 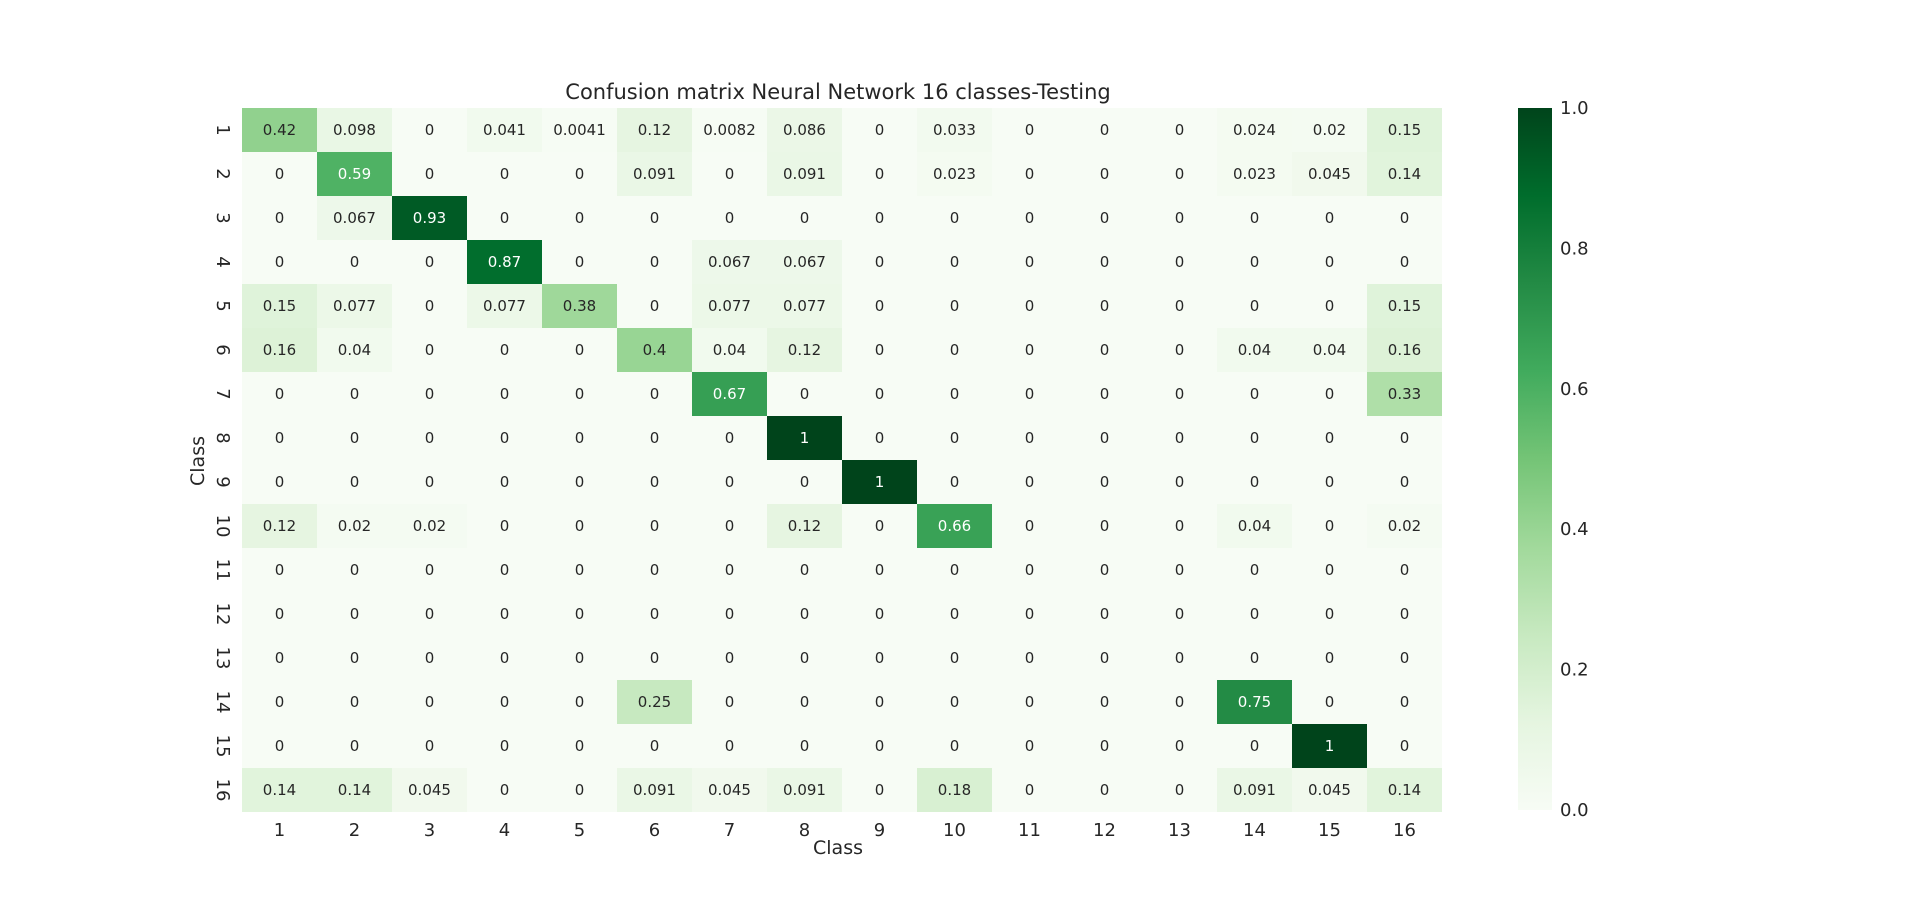 What do you see at coordinates (429, 830) in the screenshot?
I see `x-tick-label: 3` at bounding box center [429, 830].